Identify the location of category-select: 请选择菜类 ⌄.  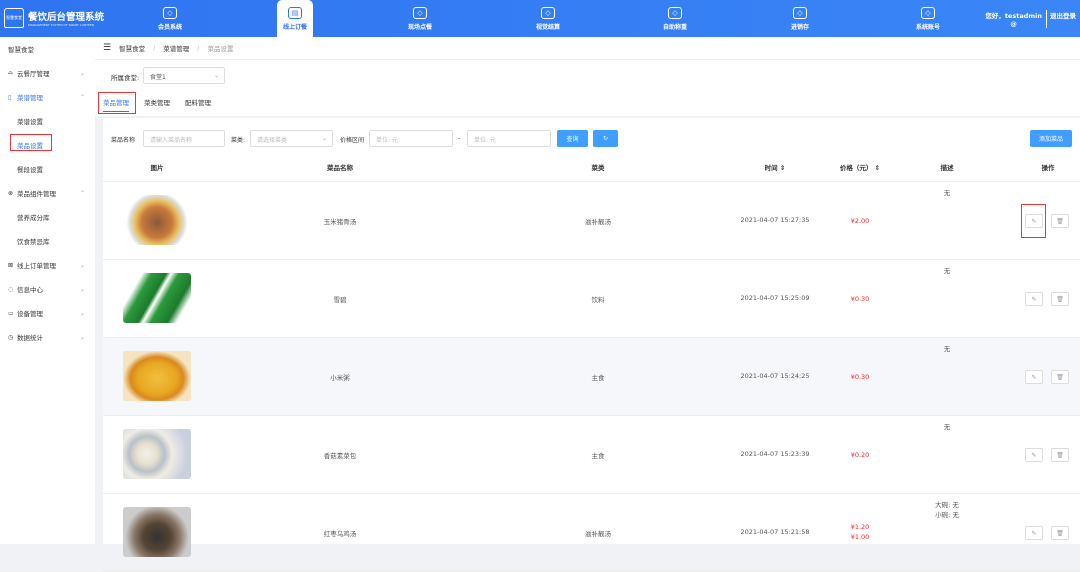
(291, 138).